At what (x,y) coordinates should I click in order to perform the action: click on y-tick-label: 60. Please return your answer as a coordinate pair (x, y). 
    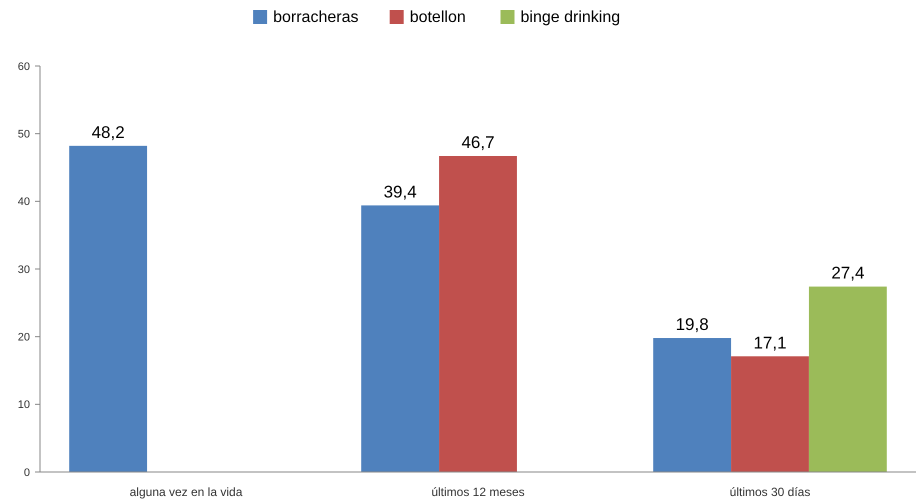
    Looking at the image, I should click on (24, 66).